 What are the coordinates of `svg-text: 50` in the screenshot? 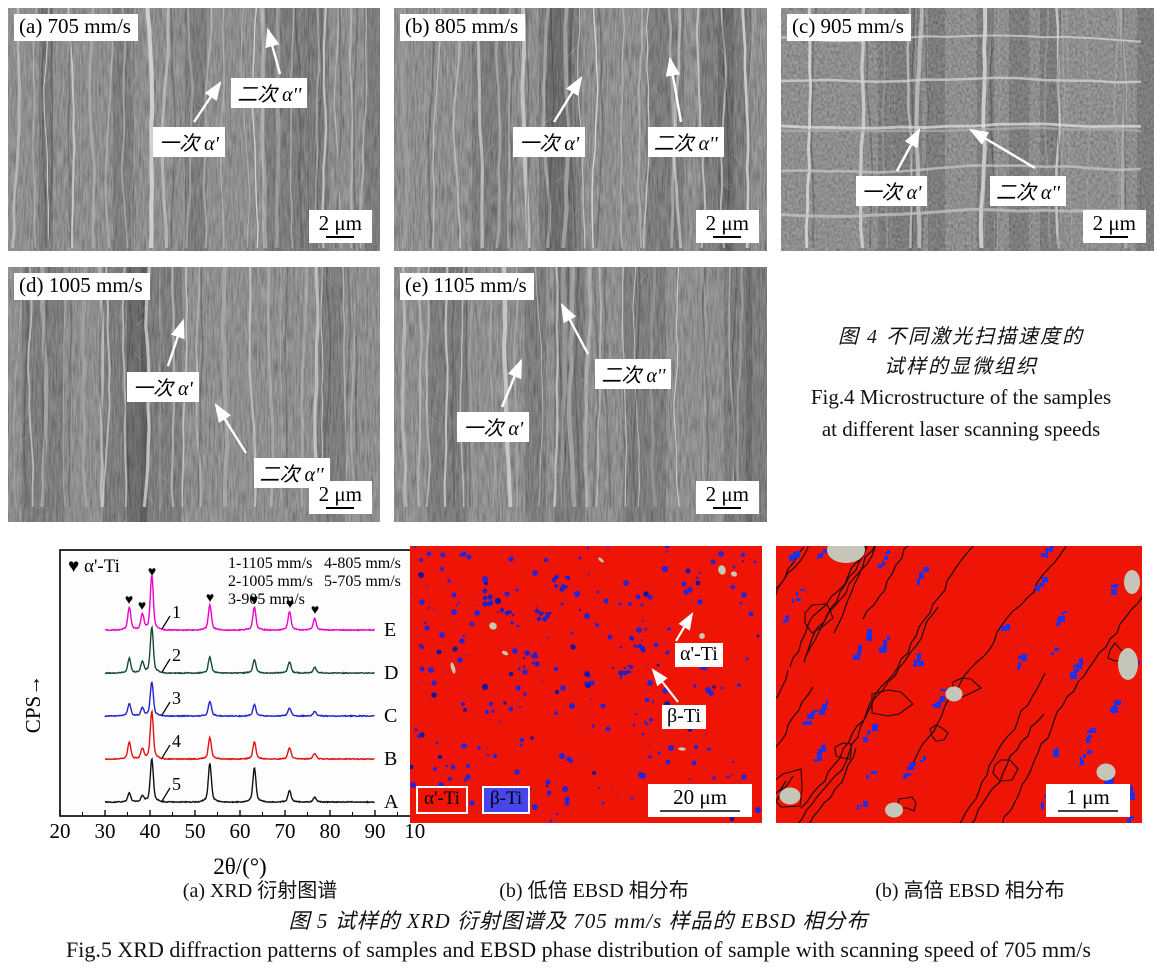 It's located at (195, 831).